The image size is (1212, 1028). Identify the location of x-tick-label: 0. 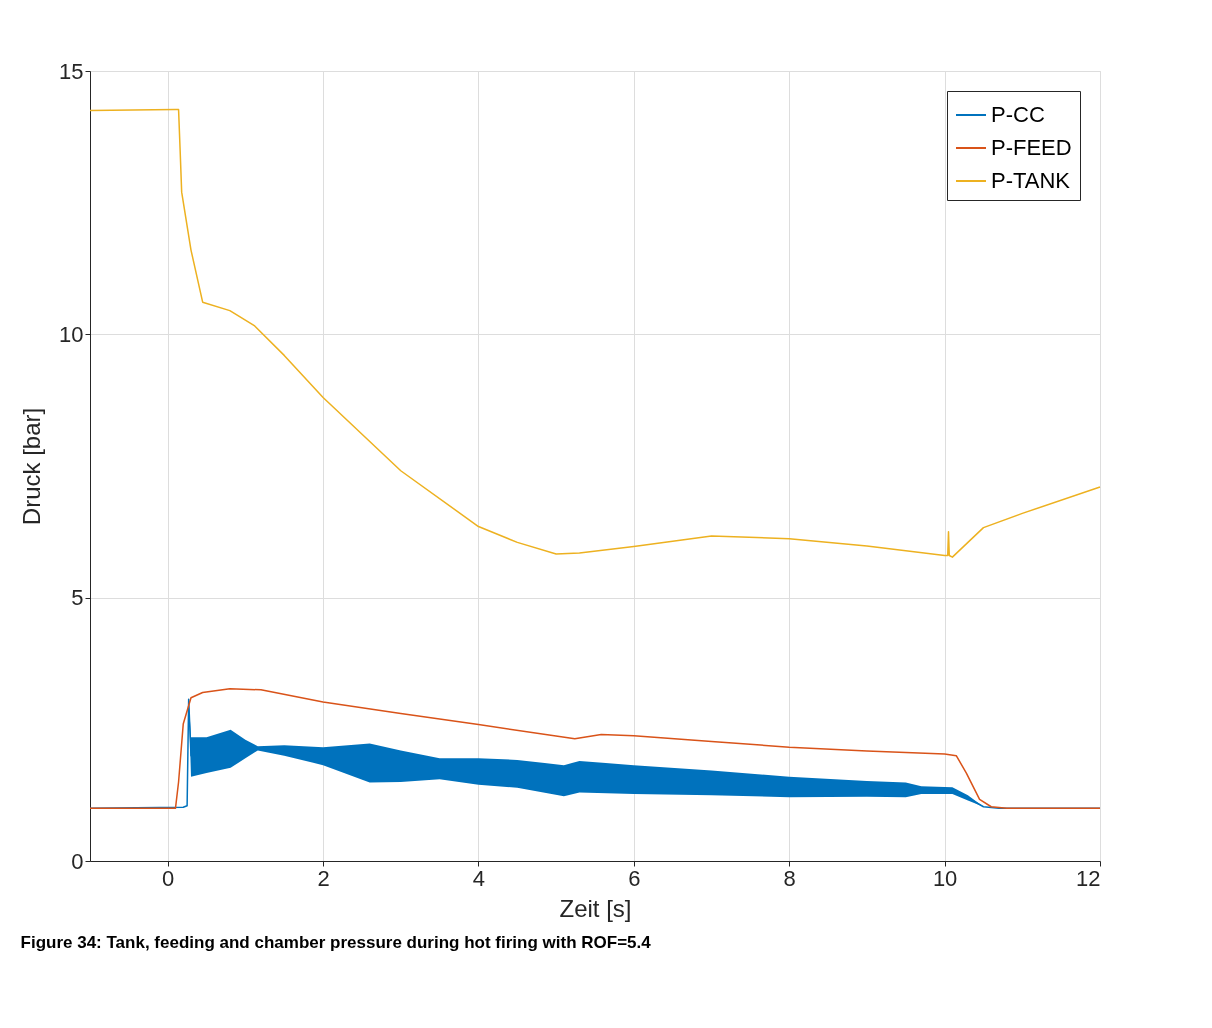
(168, 878).